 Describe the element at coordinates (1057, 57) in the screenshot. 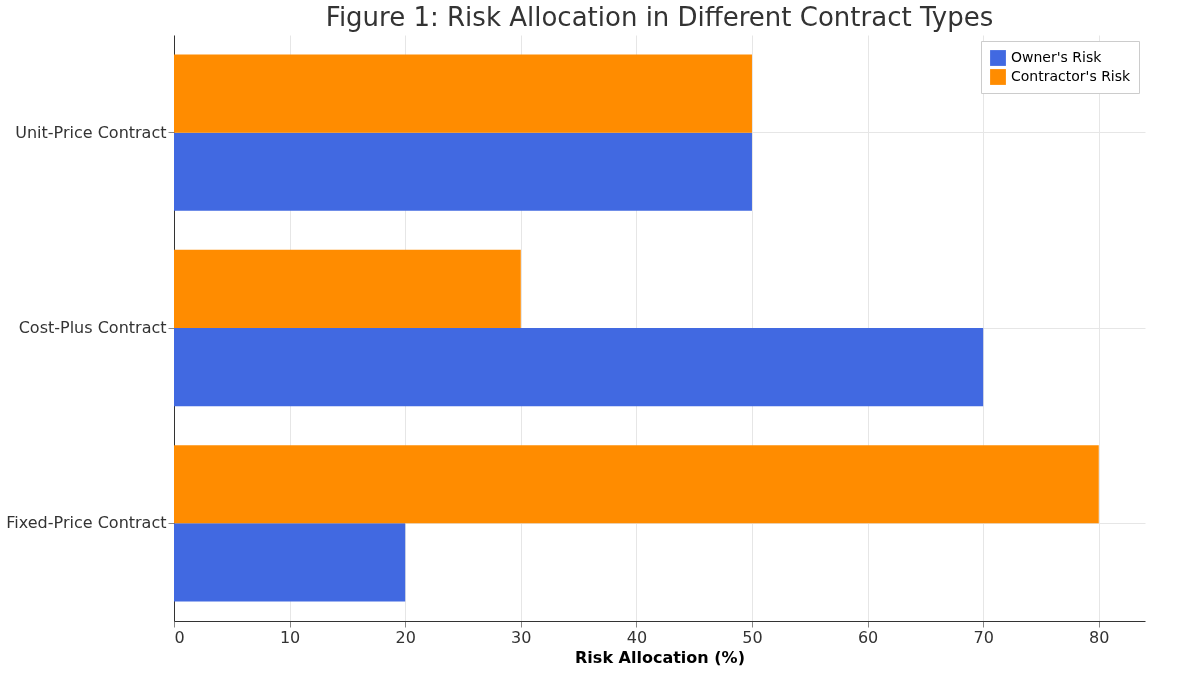

I see `legend-label: Owner's Risk` at that location.